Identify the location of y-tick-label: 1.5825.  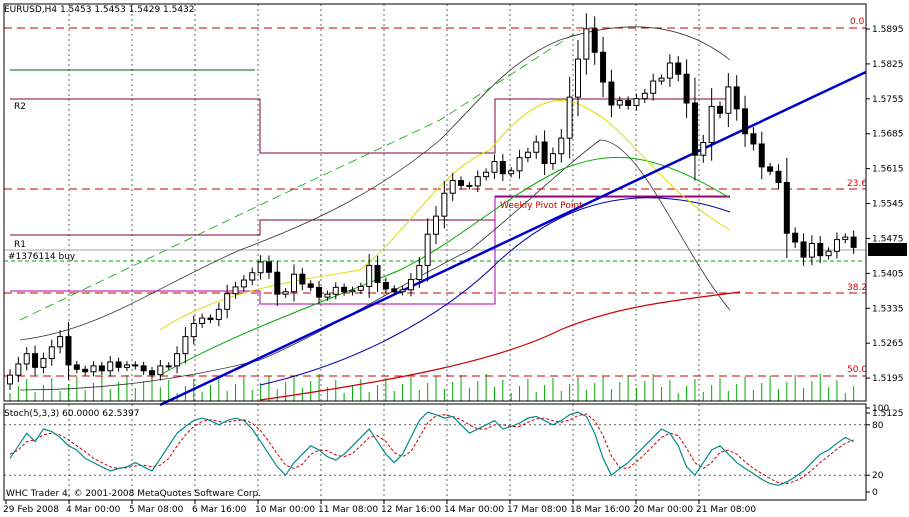
(888, 65).